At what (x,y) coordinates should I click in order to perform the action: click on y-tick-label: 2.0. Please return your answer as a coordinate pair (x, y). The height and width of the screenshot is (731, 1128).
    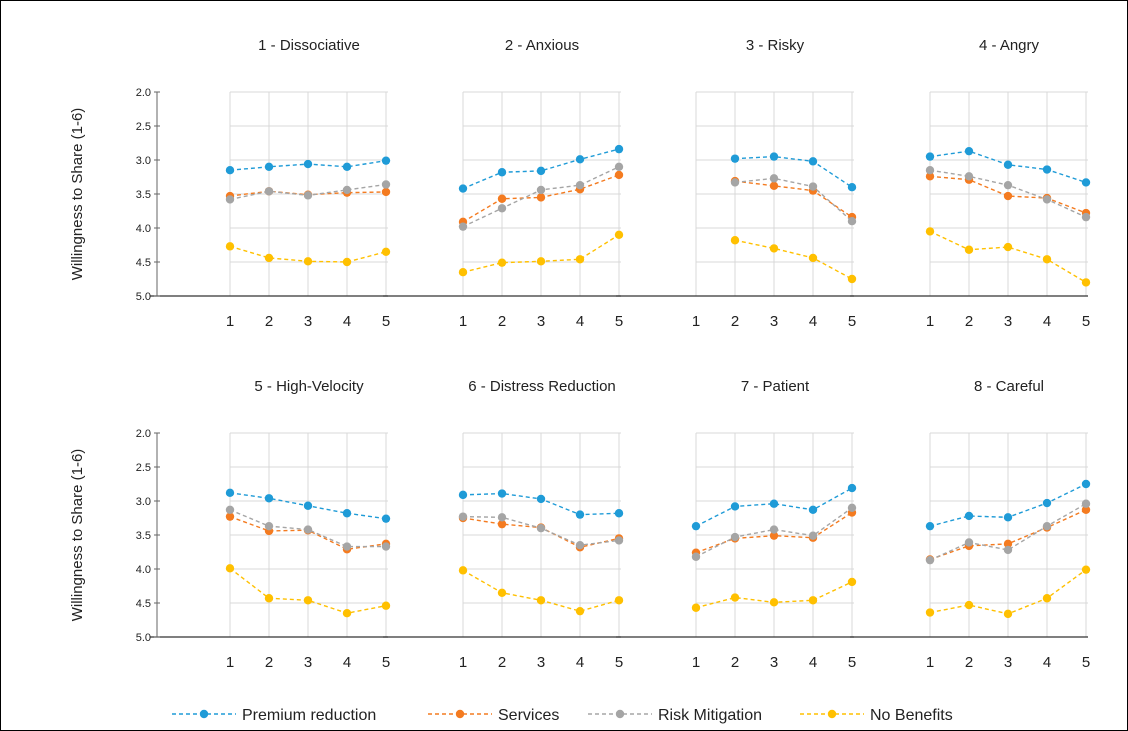
    Looking at the image, I should click on (143, 93).